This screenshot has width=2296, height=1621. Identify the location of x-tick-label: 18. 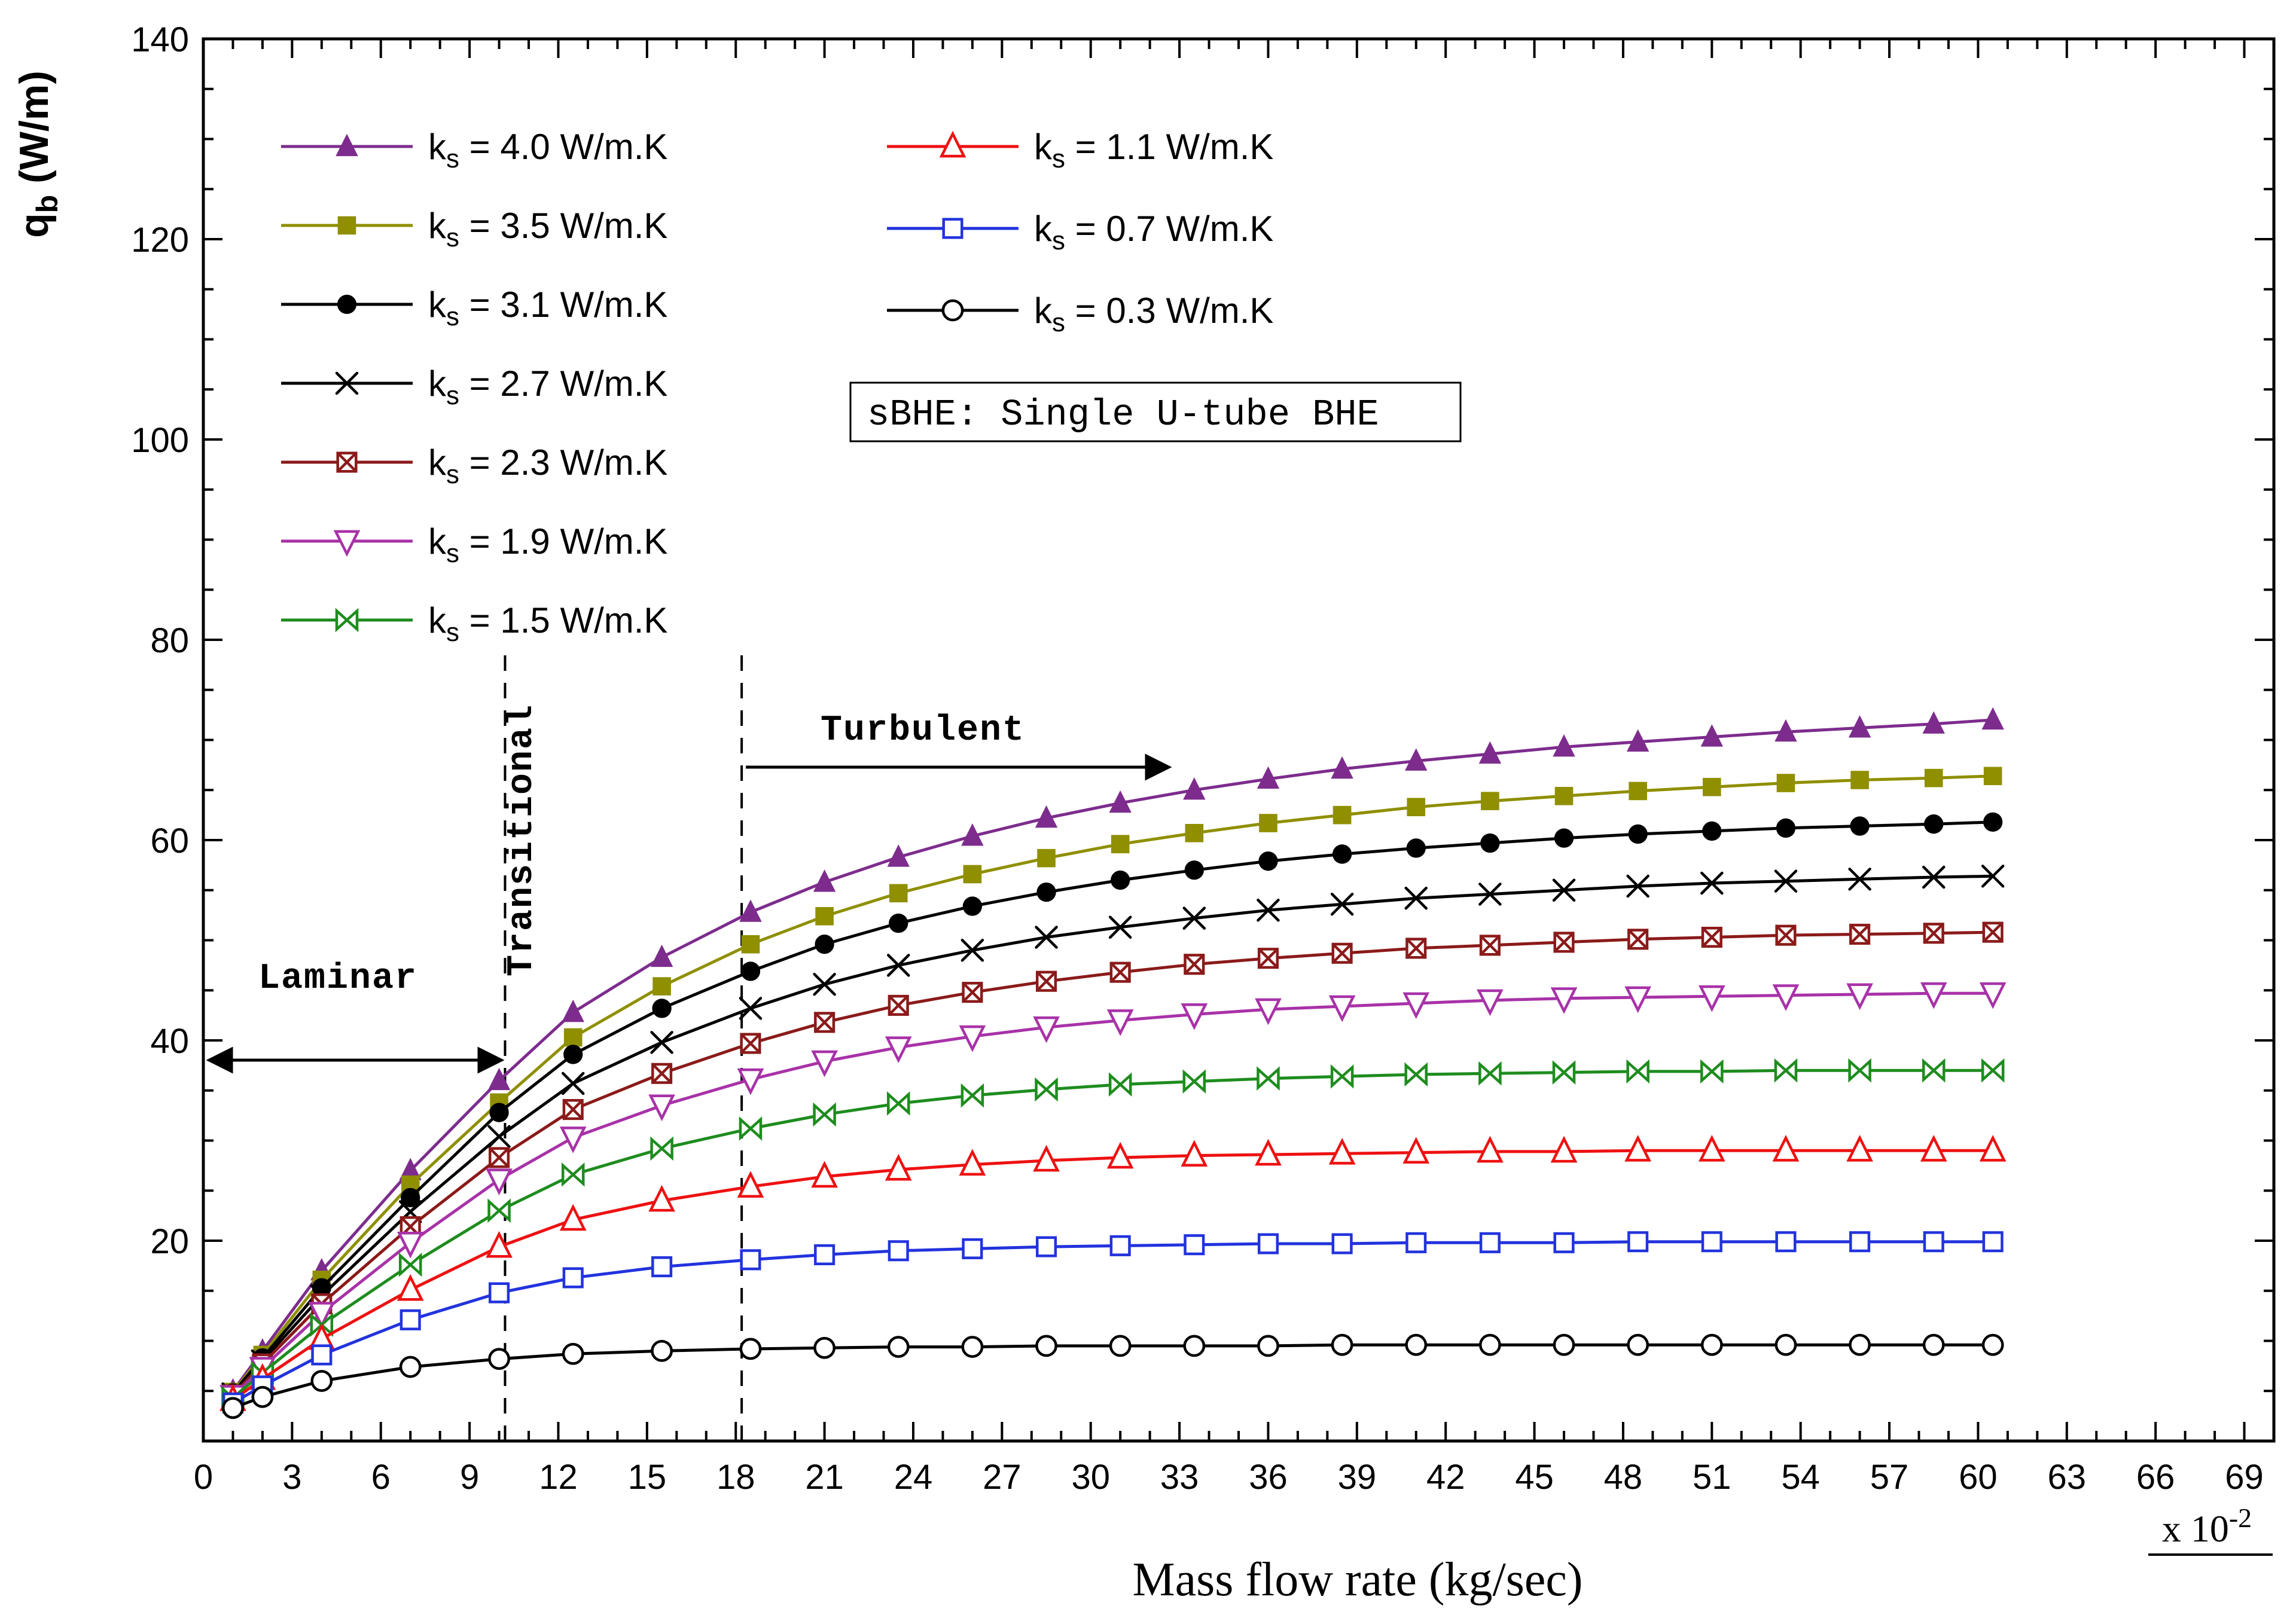
(735, 1478).